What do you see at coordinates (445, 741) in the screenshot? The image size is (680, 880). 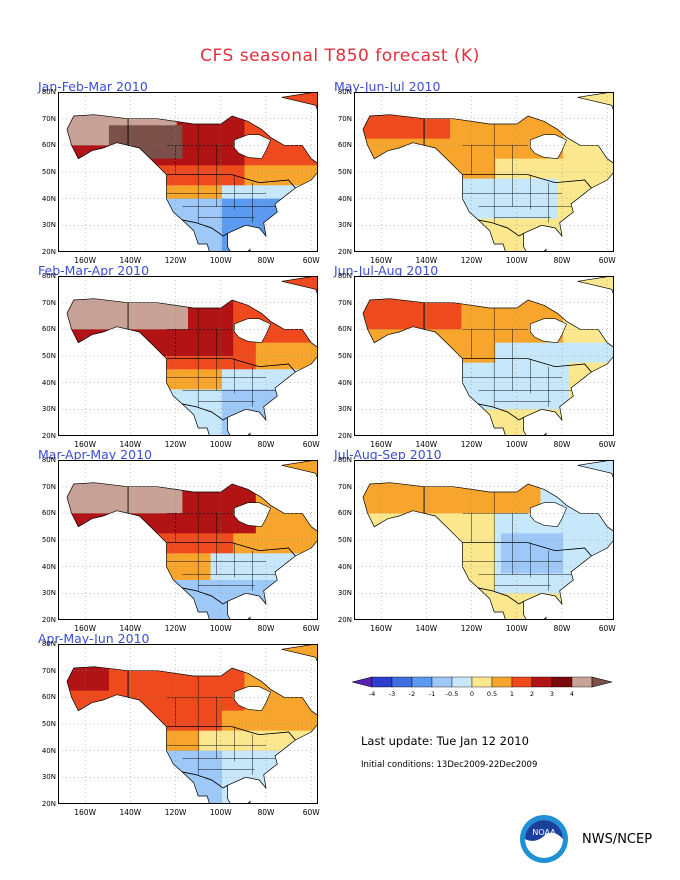 I see `last-update-text: Last update: Tue Jan 12 2010` at bounding box center [445, 741].